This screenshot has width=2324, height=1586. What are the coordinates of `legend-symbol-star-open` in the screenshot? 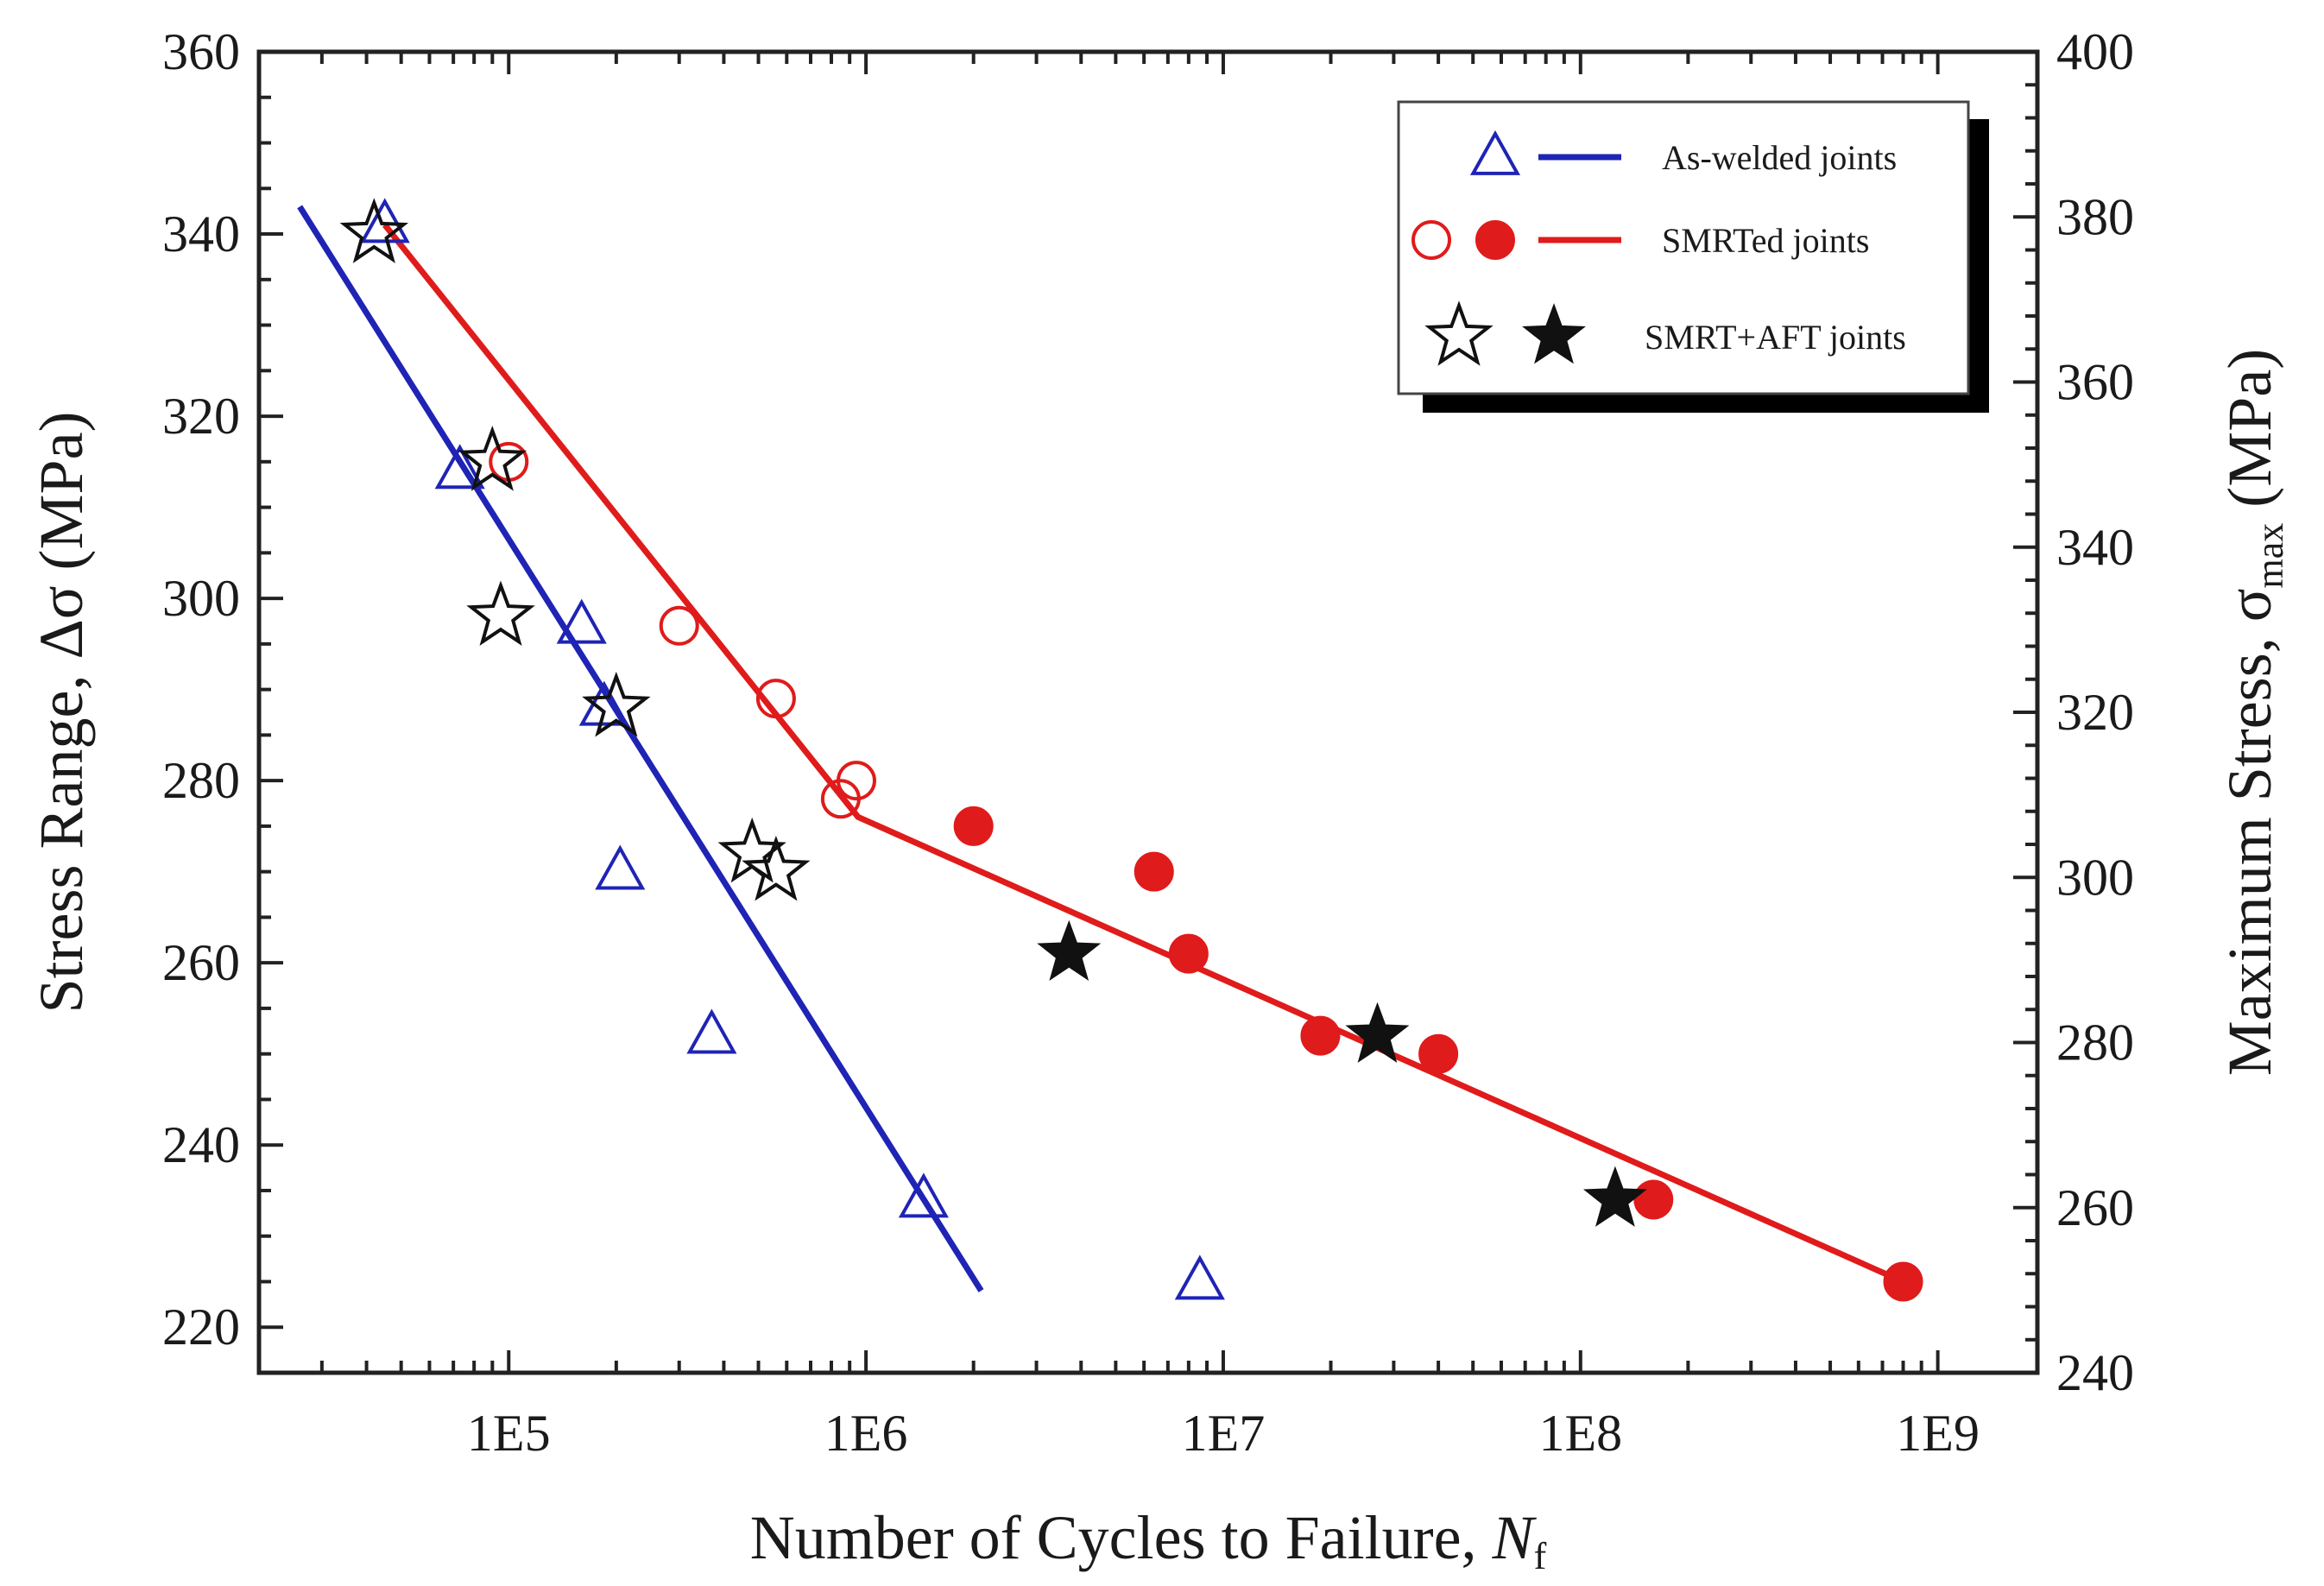 It's located at (1459, 333).